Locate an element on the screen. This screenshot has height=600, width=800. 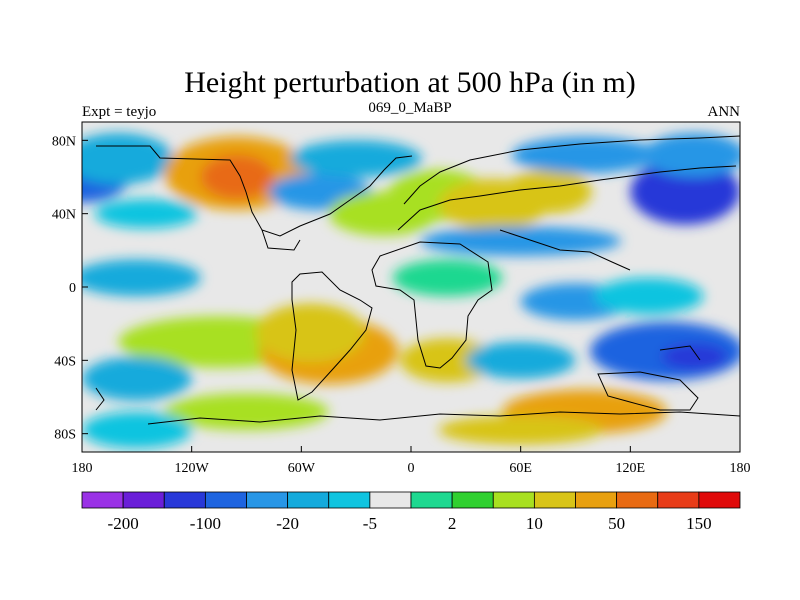
y-tick-label: 40N is located at coordinates (64, 215).